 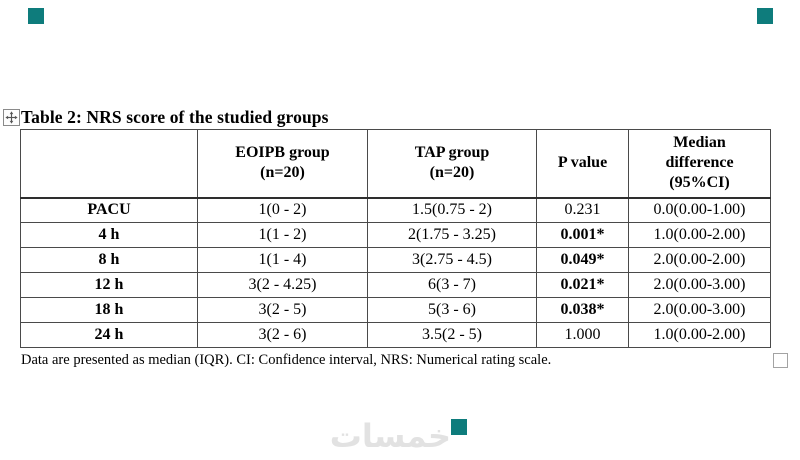 I want to click on eoipb-value: 1(0 - 2), so click(x=282, y=210).